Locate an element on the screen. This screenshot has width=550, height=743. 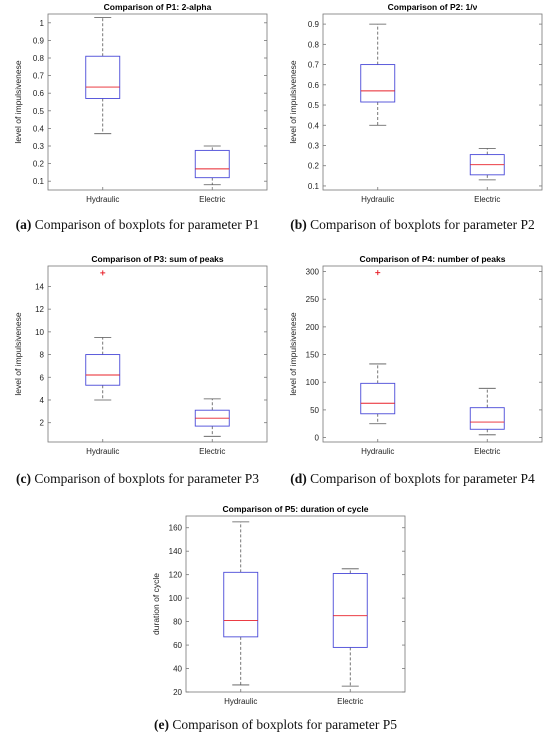
y-tick-label-p5: 60 is located at coordinates (177, 645).